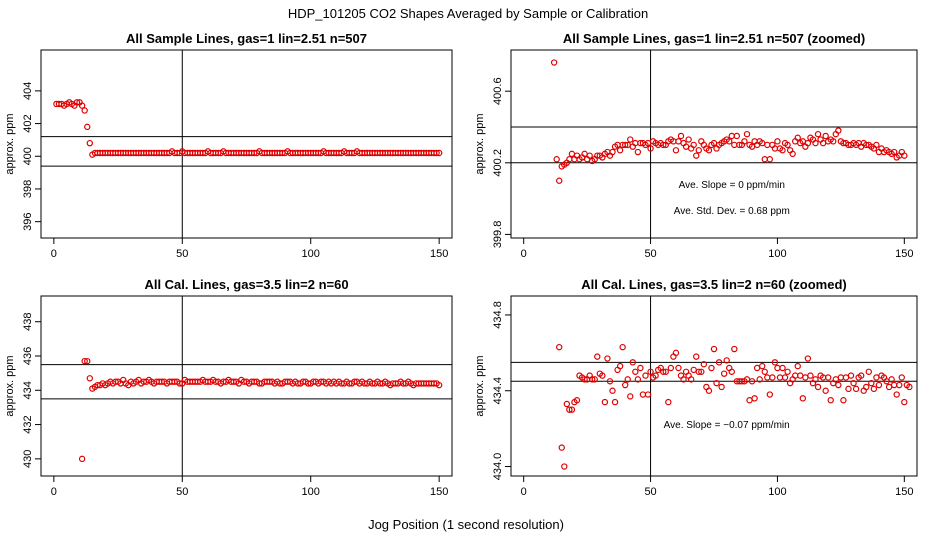 The image size is (936, 540). Describe the element at coordinates (727, 425) in the screenshot. I see `chart-annotation: Ave. Slope = −0.07 ppm/min` at that location.